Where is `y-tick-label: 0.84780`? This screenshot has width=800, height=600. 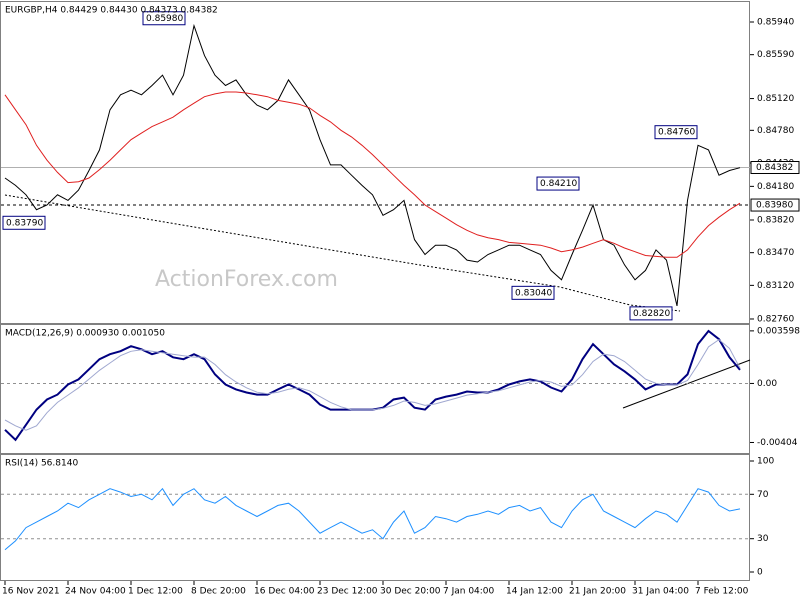 y-tick-label: 0.84780 is located at coordinates (775, 131).